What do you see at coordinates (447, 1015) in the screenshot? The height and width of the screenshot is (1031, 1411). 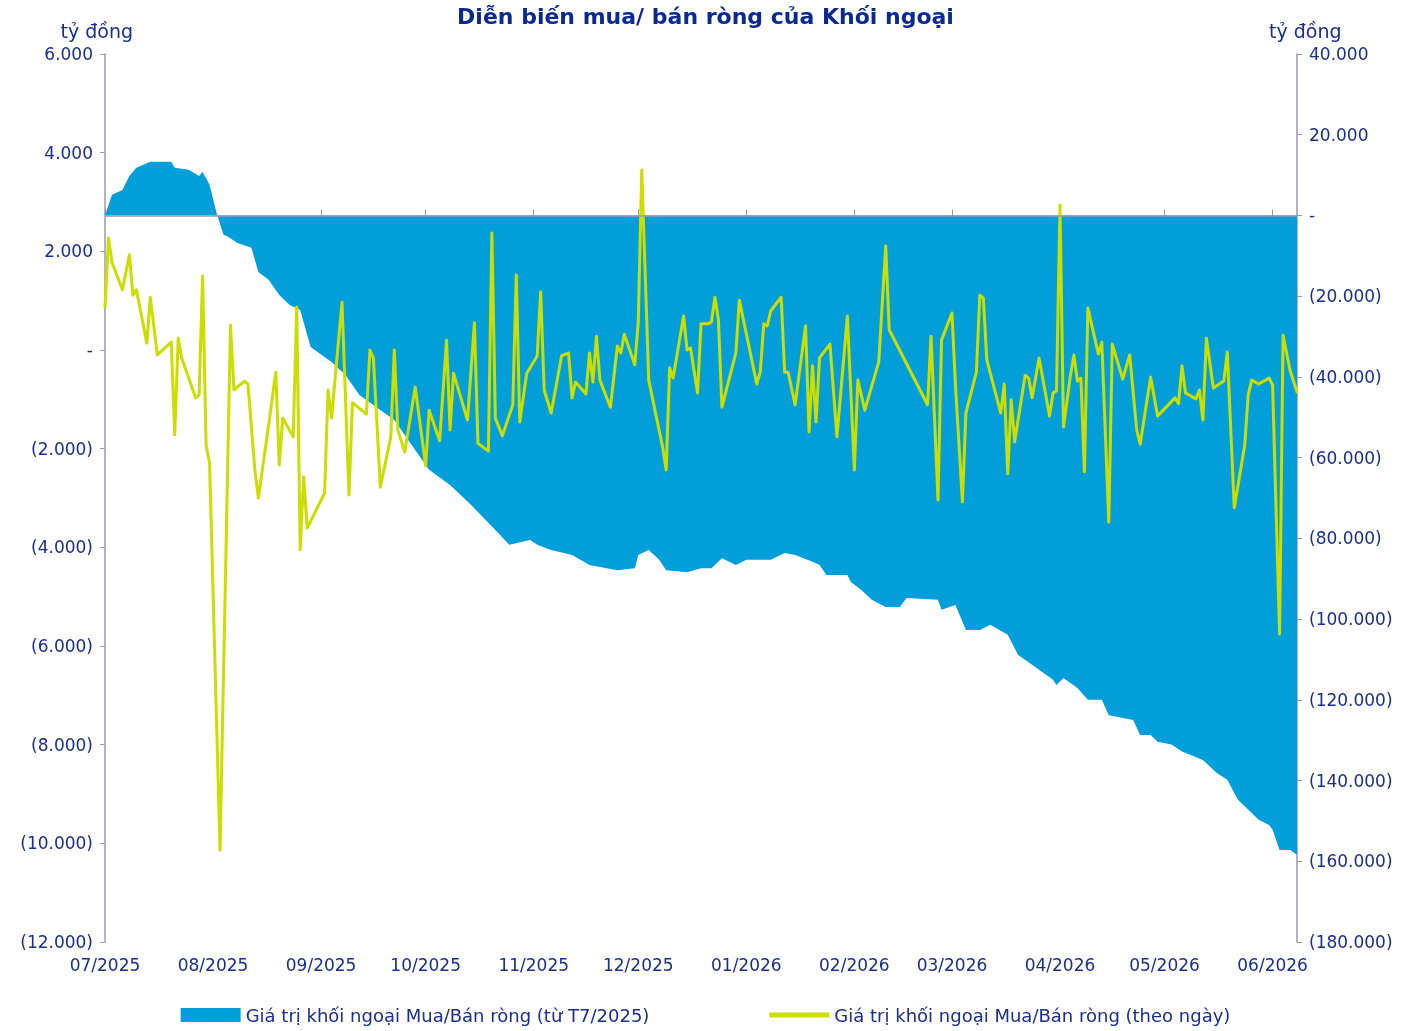 I see `legend-label: Giá trị khối ngoại Mua/Bán ròng (từ T7/2025)` at bounding box center [447, 1015].